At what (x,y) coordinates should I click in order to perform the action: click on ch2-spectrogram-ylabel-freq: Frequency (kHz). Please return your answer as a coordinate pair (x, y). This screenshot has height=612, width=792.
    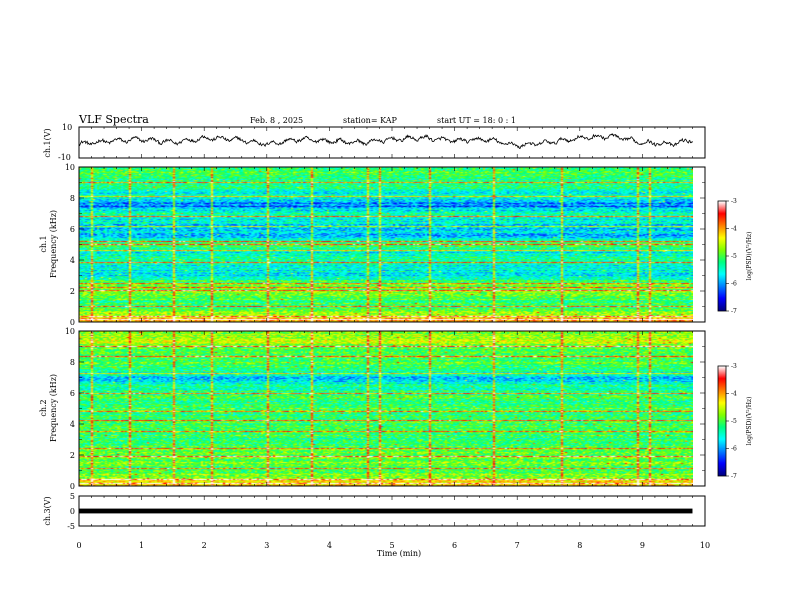
    Looking at the image, I should click on (53, 408).